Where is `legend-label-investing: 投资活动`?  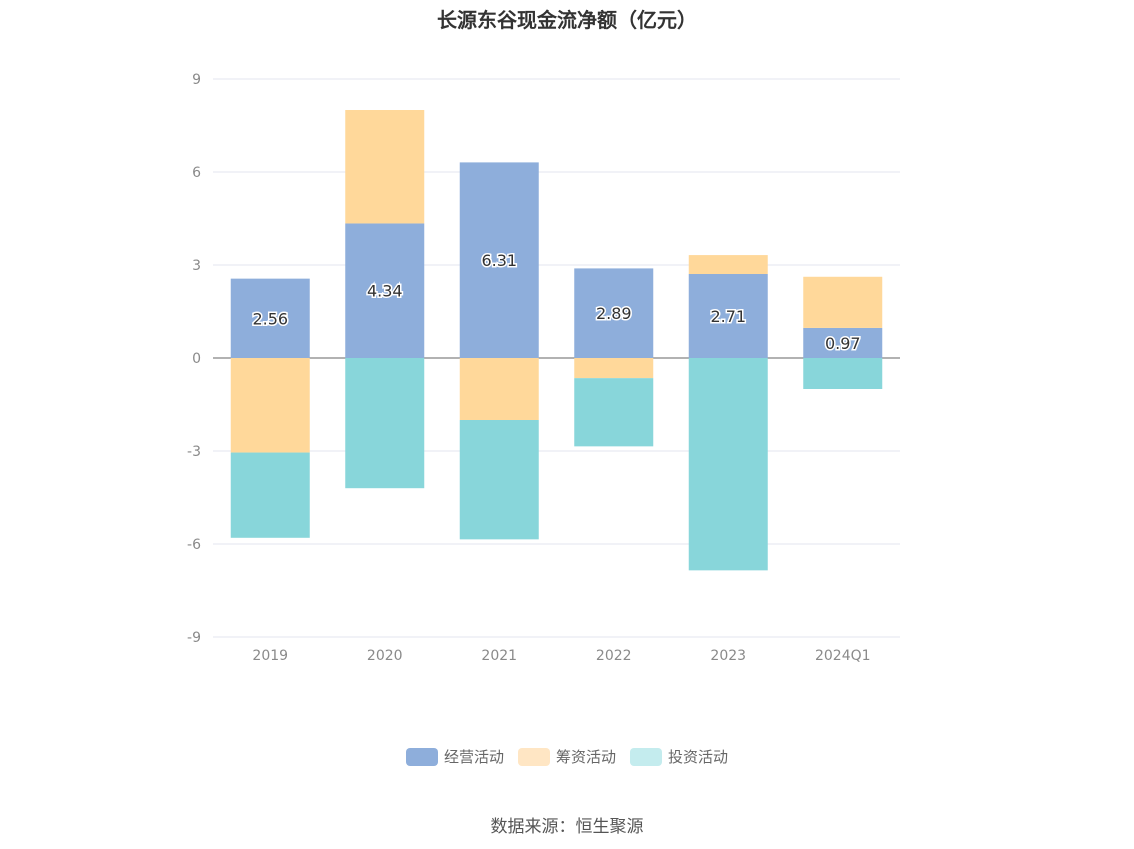
legend-label-investing: 投资活动 is located at coordinates (698, 757).